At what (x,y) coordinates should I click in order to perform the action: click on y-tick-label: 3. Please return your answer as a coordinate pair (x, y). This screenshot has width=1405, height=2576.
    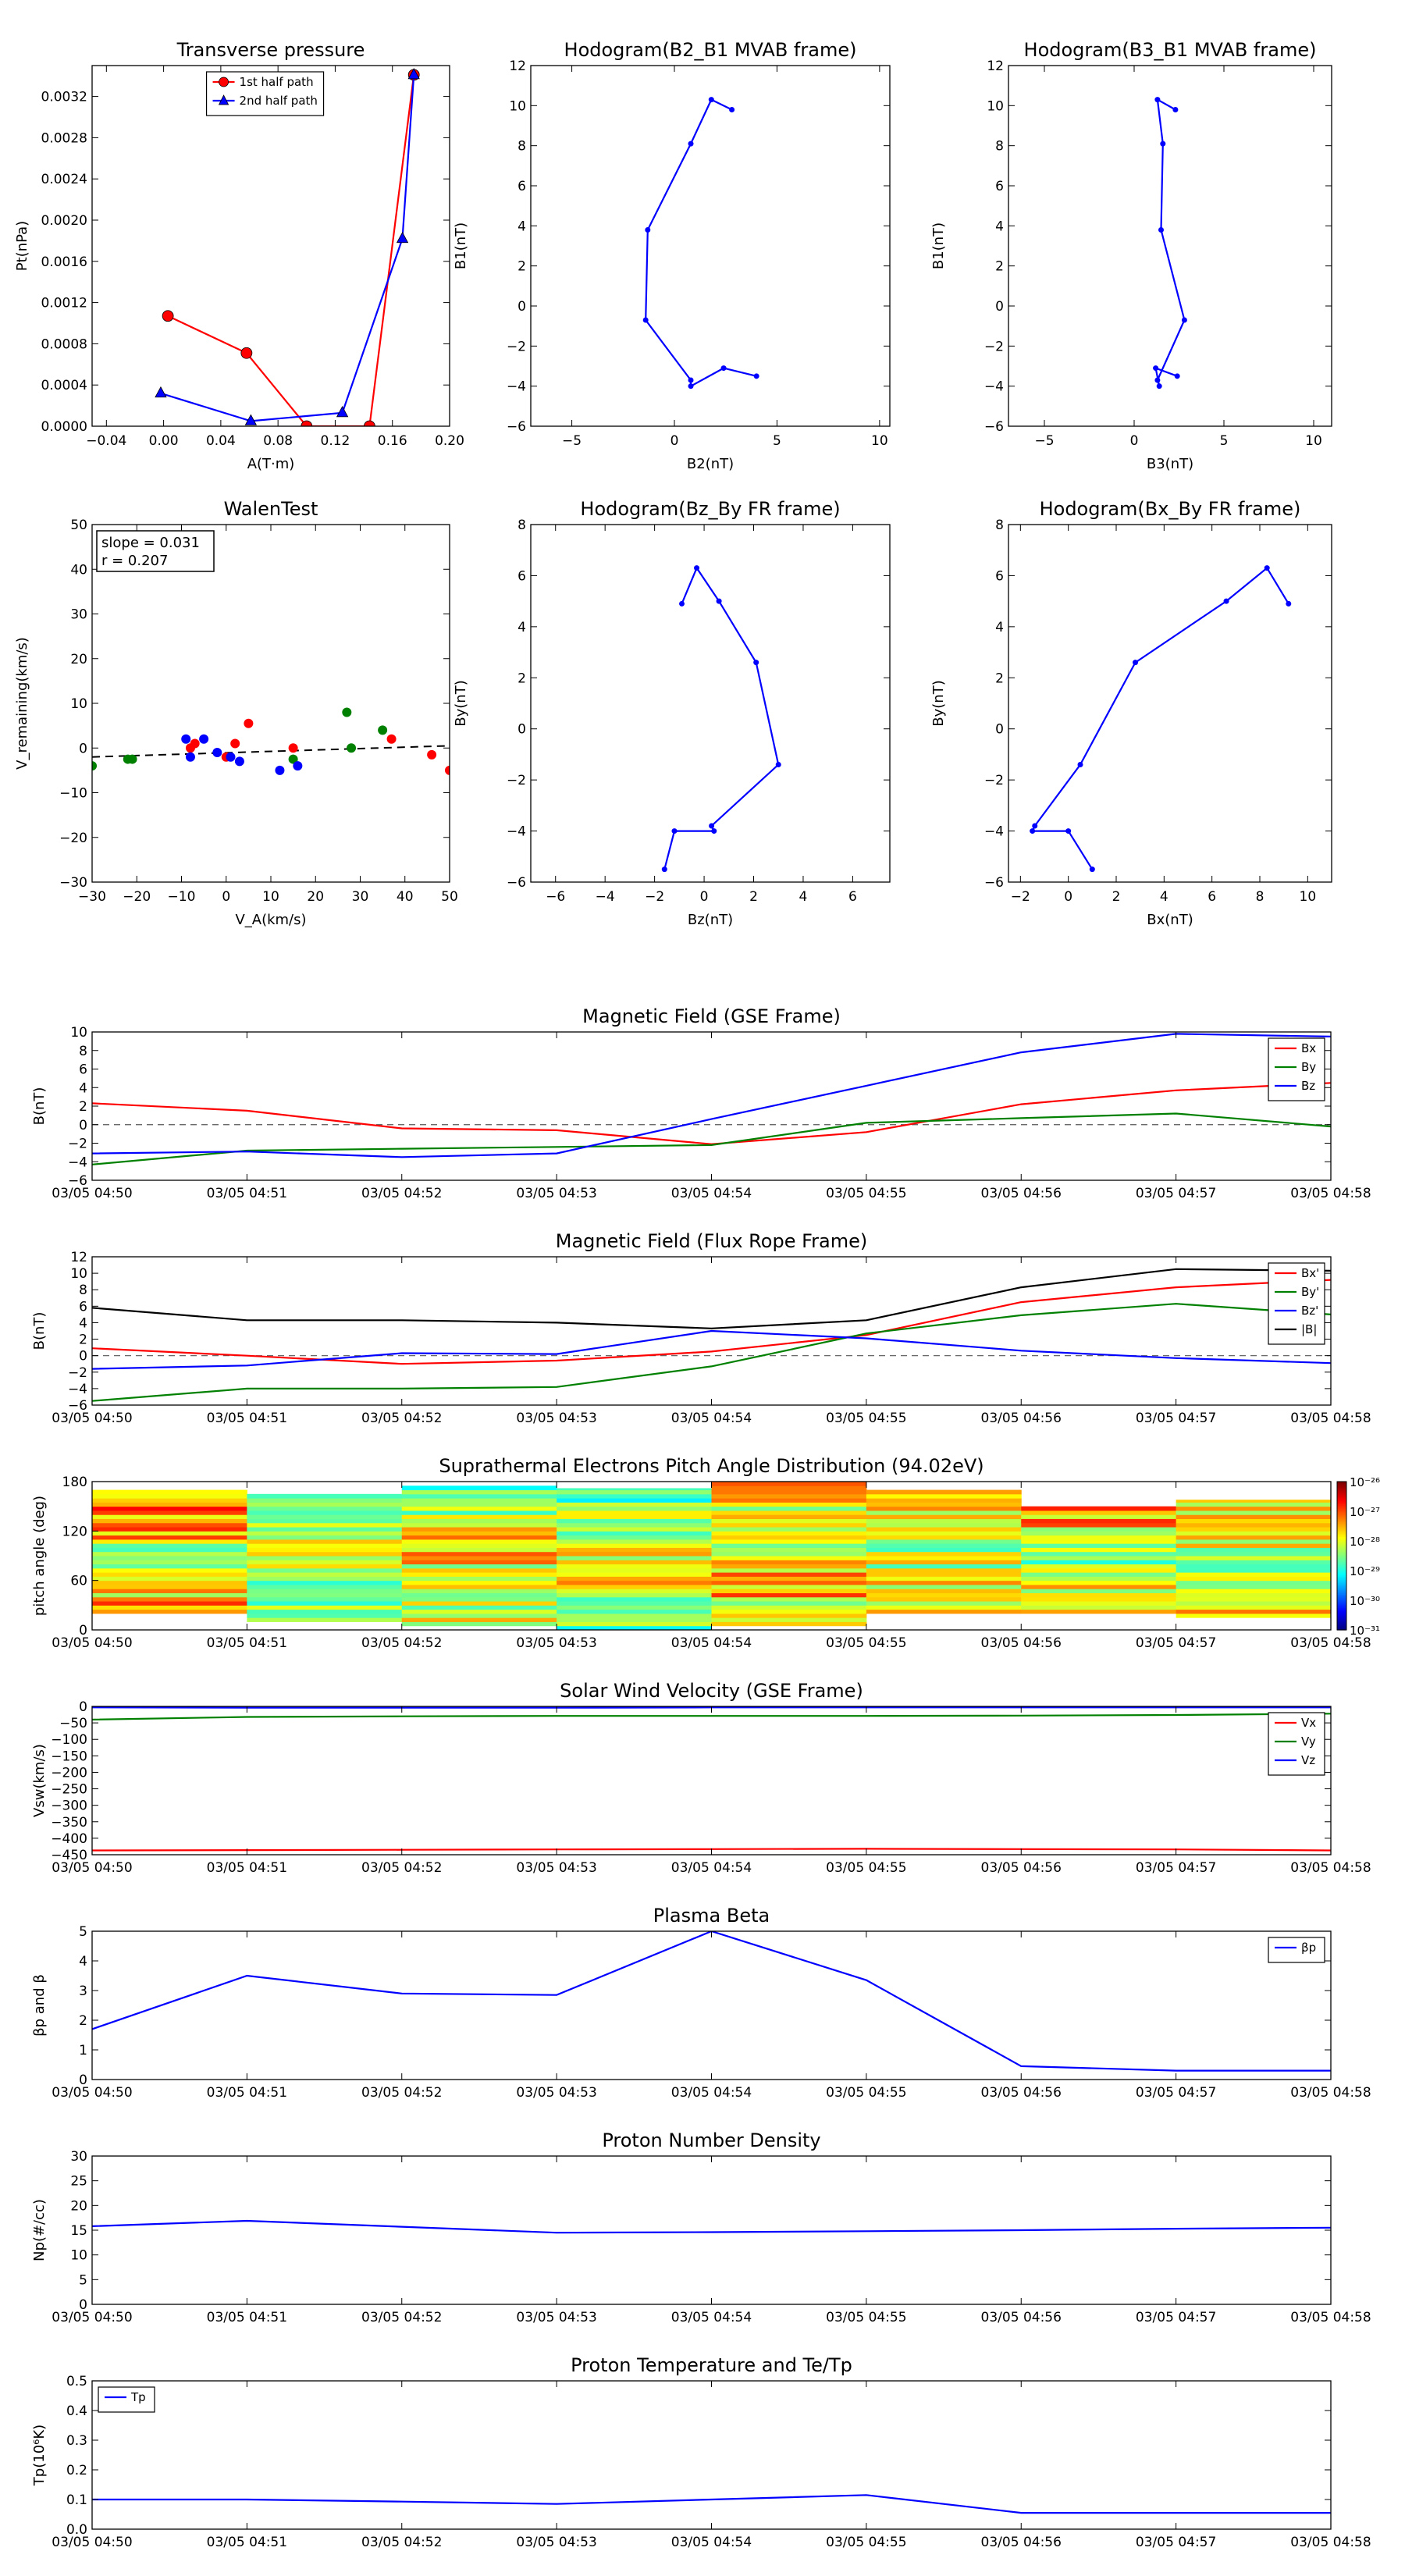
    Looking at the image, I should click on (83, 1991).